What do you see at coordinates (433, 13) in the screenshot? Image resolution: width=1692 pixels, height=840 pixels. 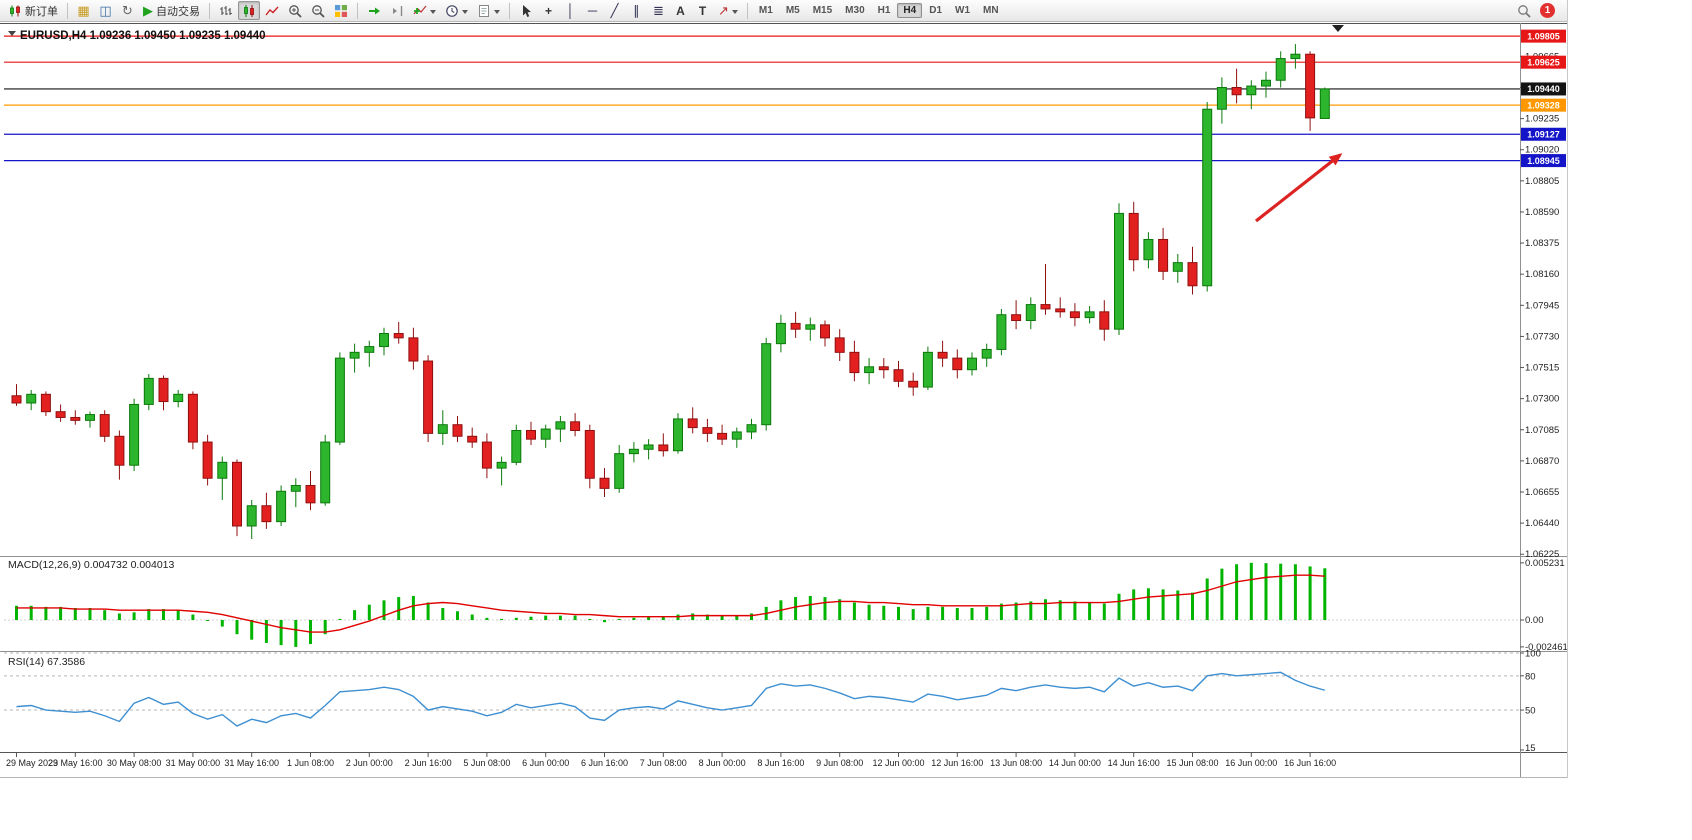 I see `dropdown-caret-icon` at bounding box center [433, 13].